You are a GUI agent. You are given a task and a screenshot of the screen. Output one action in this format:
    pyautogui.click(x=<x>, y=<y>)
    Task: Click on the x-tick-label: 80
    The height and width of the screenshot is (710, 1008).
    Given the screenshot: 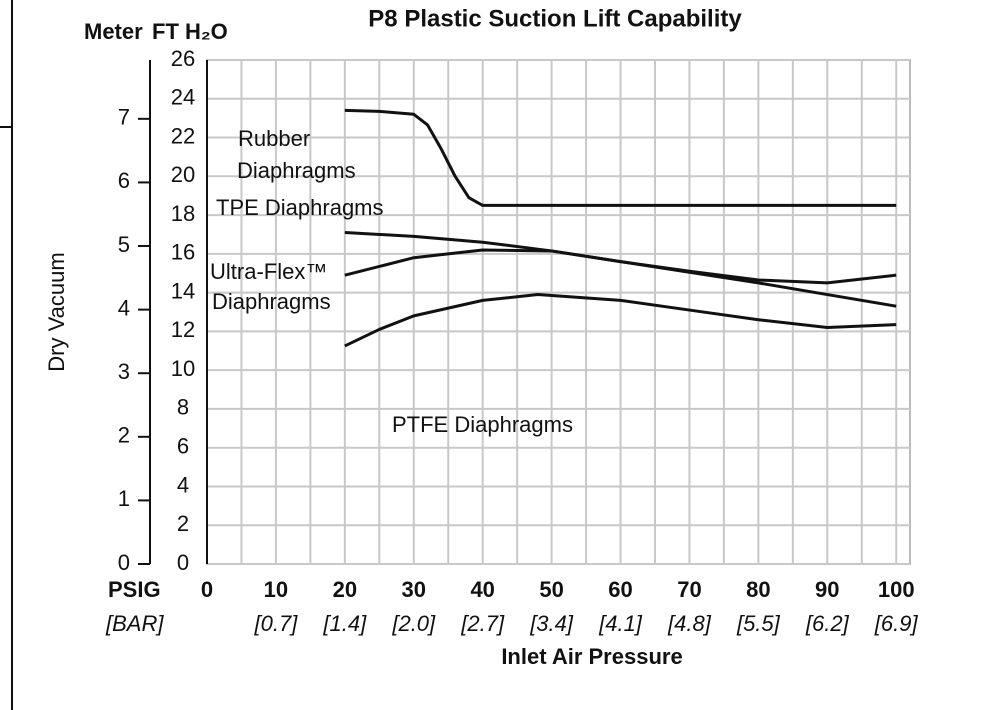 What is the action you would take?
    pyautogui.click(x=758, y=589)
    